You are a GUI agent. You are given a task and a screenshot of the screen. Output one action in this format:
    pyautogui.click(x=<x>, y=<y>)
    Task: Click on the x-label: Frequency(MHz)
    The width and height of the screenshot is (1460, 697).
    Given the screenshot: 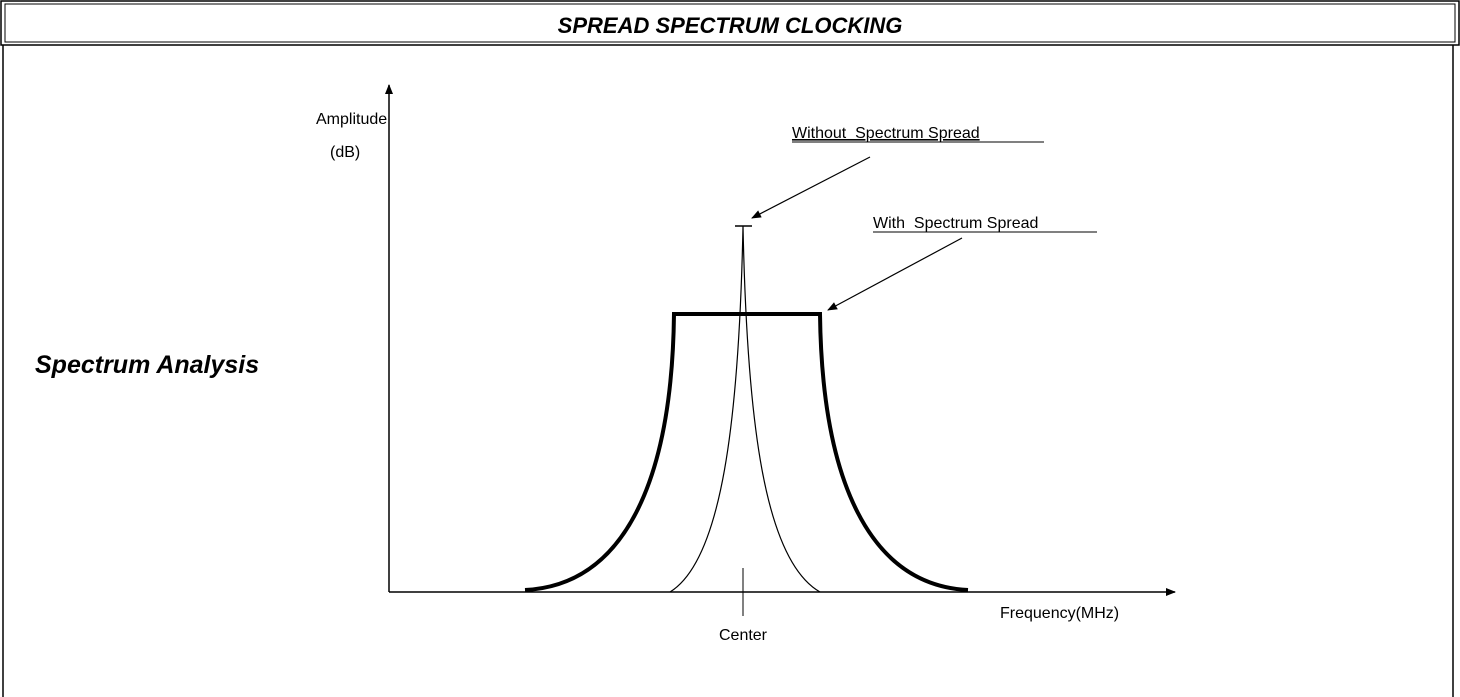 What is the action you would take?
    pyautogui.click(x=1059, y=613)
    